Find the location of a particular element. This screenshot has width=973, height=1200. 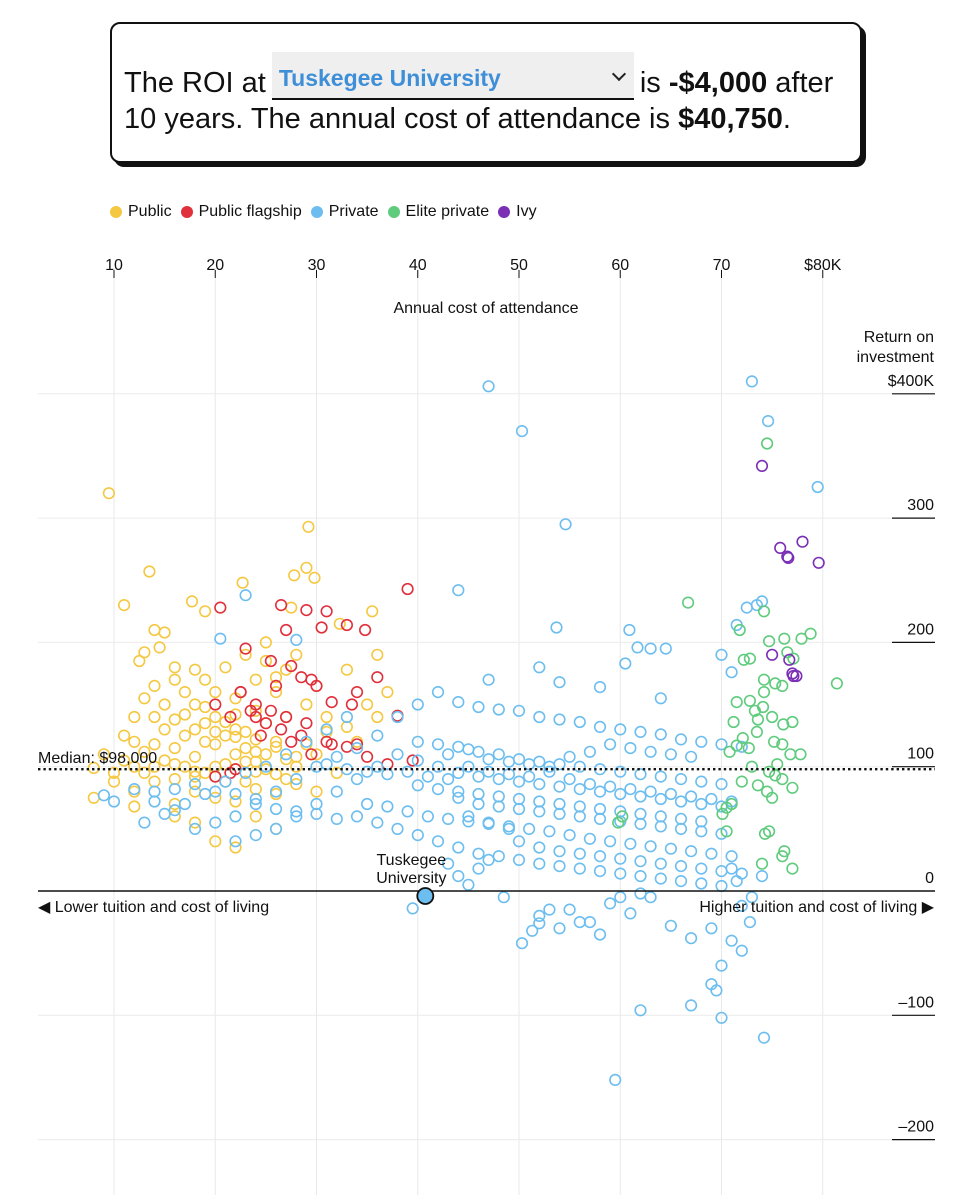

x-tick-label: 10 is located at coordinates (114, 265).